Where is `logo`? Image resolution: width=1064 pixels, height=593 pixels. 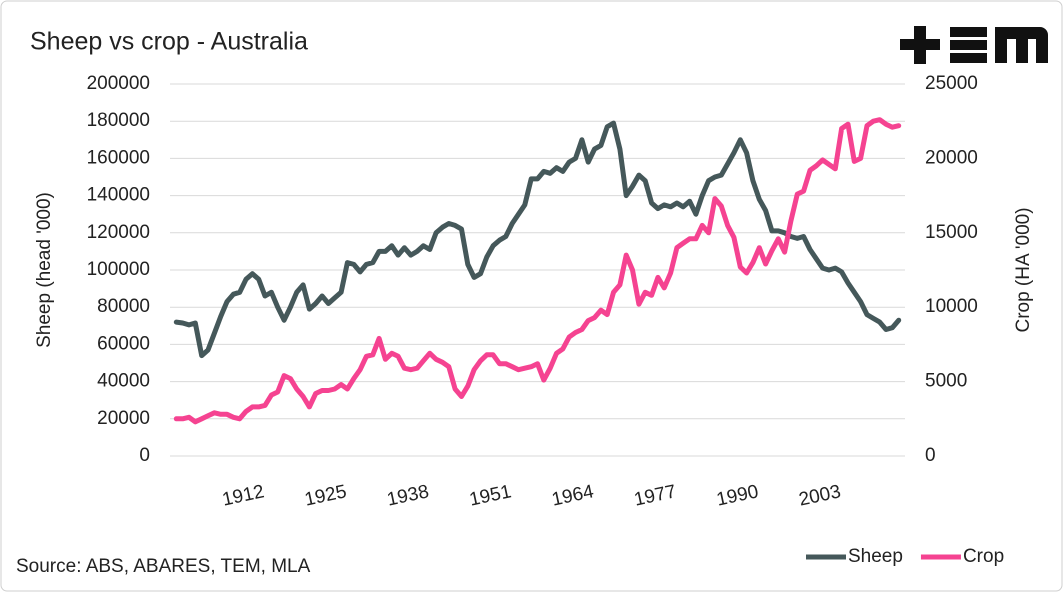
logo is located at coordinates (974, 45).